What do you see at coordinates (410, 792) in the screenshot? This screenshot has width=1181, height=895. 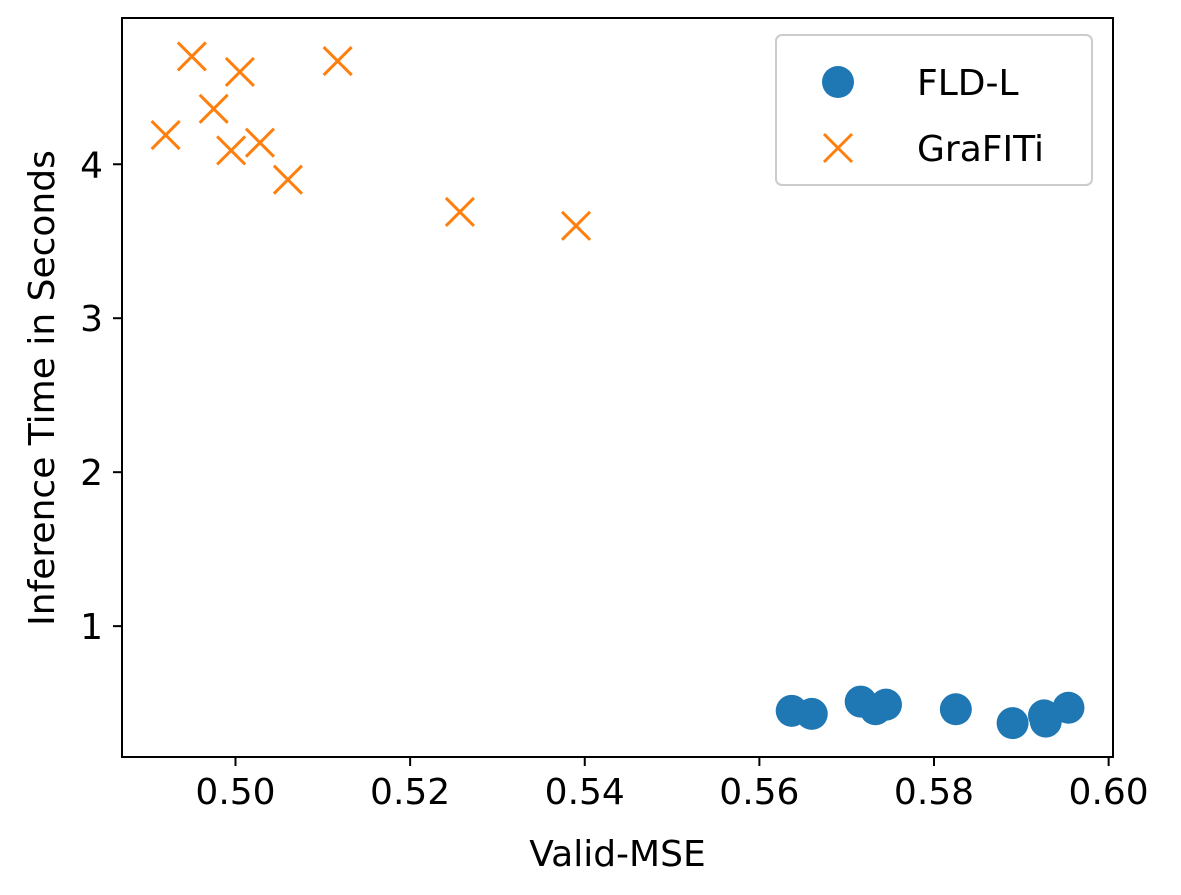 I see `x-tick-label: 0.52` at bounding box center [410, 792].